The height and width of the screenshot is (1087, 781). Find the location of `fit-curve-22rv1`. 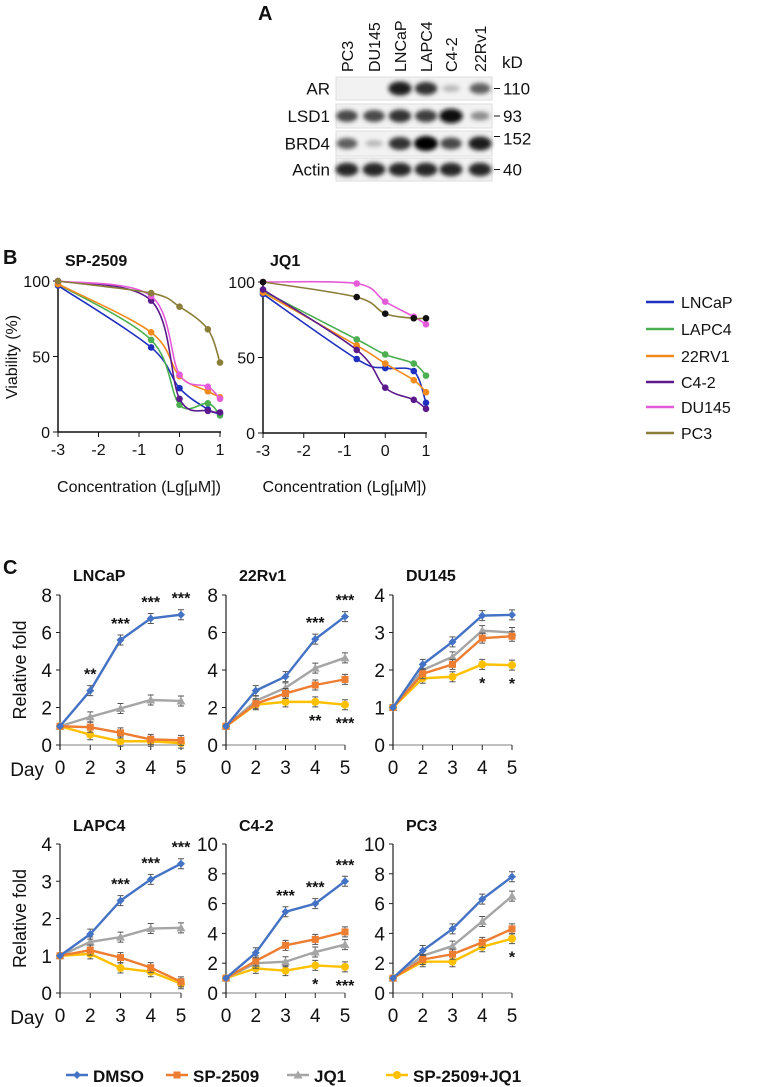

fit-curve-22rv1 is located at coordinates (344, 342).